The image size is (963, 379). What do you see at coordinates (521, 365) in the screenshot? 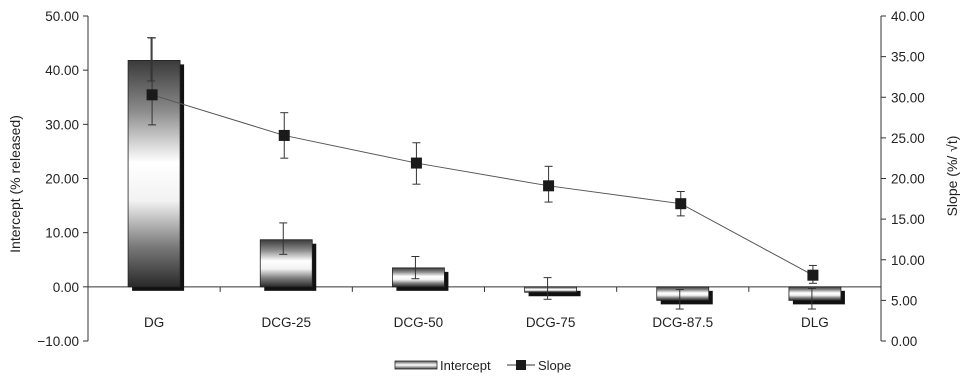
I see `legend-slope-marker` at bounding box center [521, 365].